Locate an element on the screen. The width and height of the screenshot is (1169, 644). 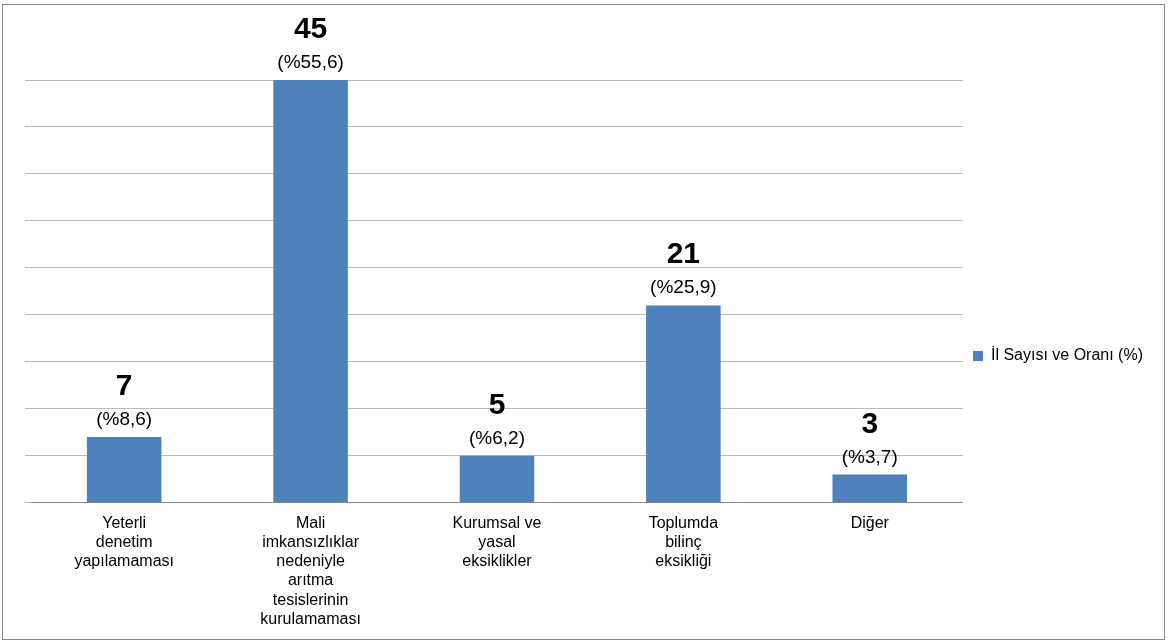
data-label: 3 is located at coordinates (870, 422).